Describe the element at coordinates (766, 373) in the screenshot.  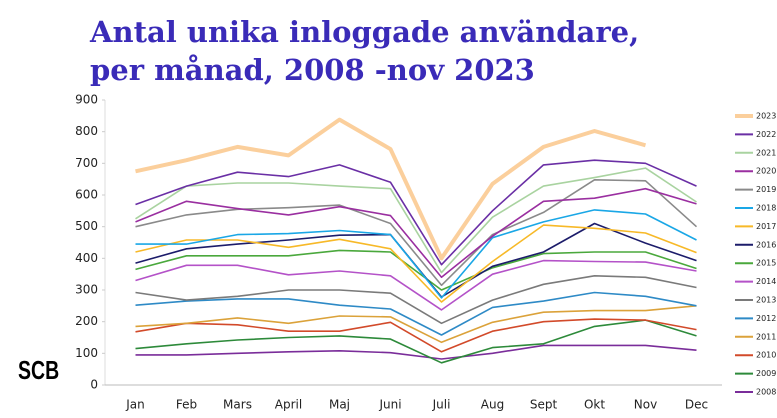
I see `legend-label: 2009` at that location.